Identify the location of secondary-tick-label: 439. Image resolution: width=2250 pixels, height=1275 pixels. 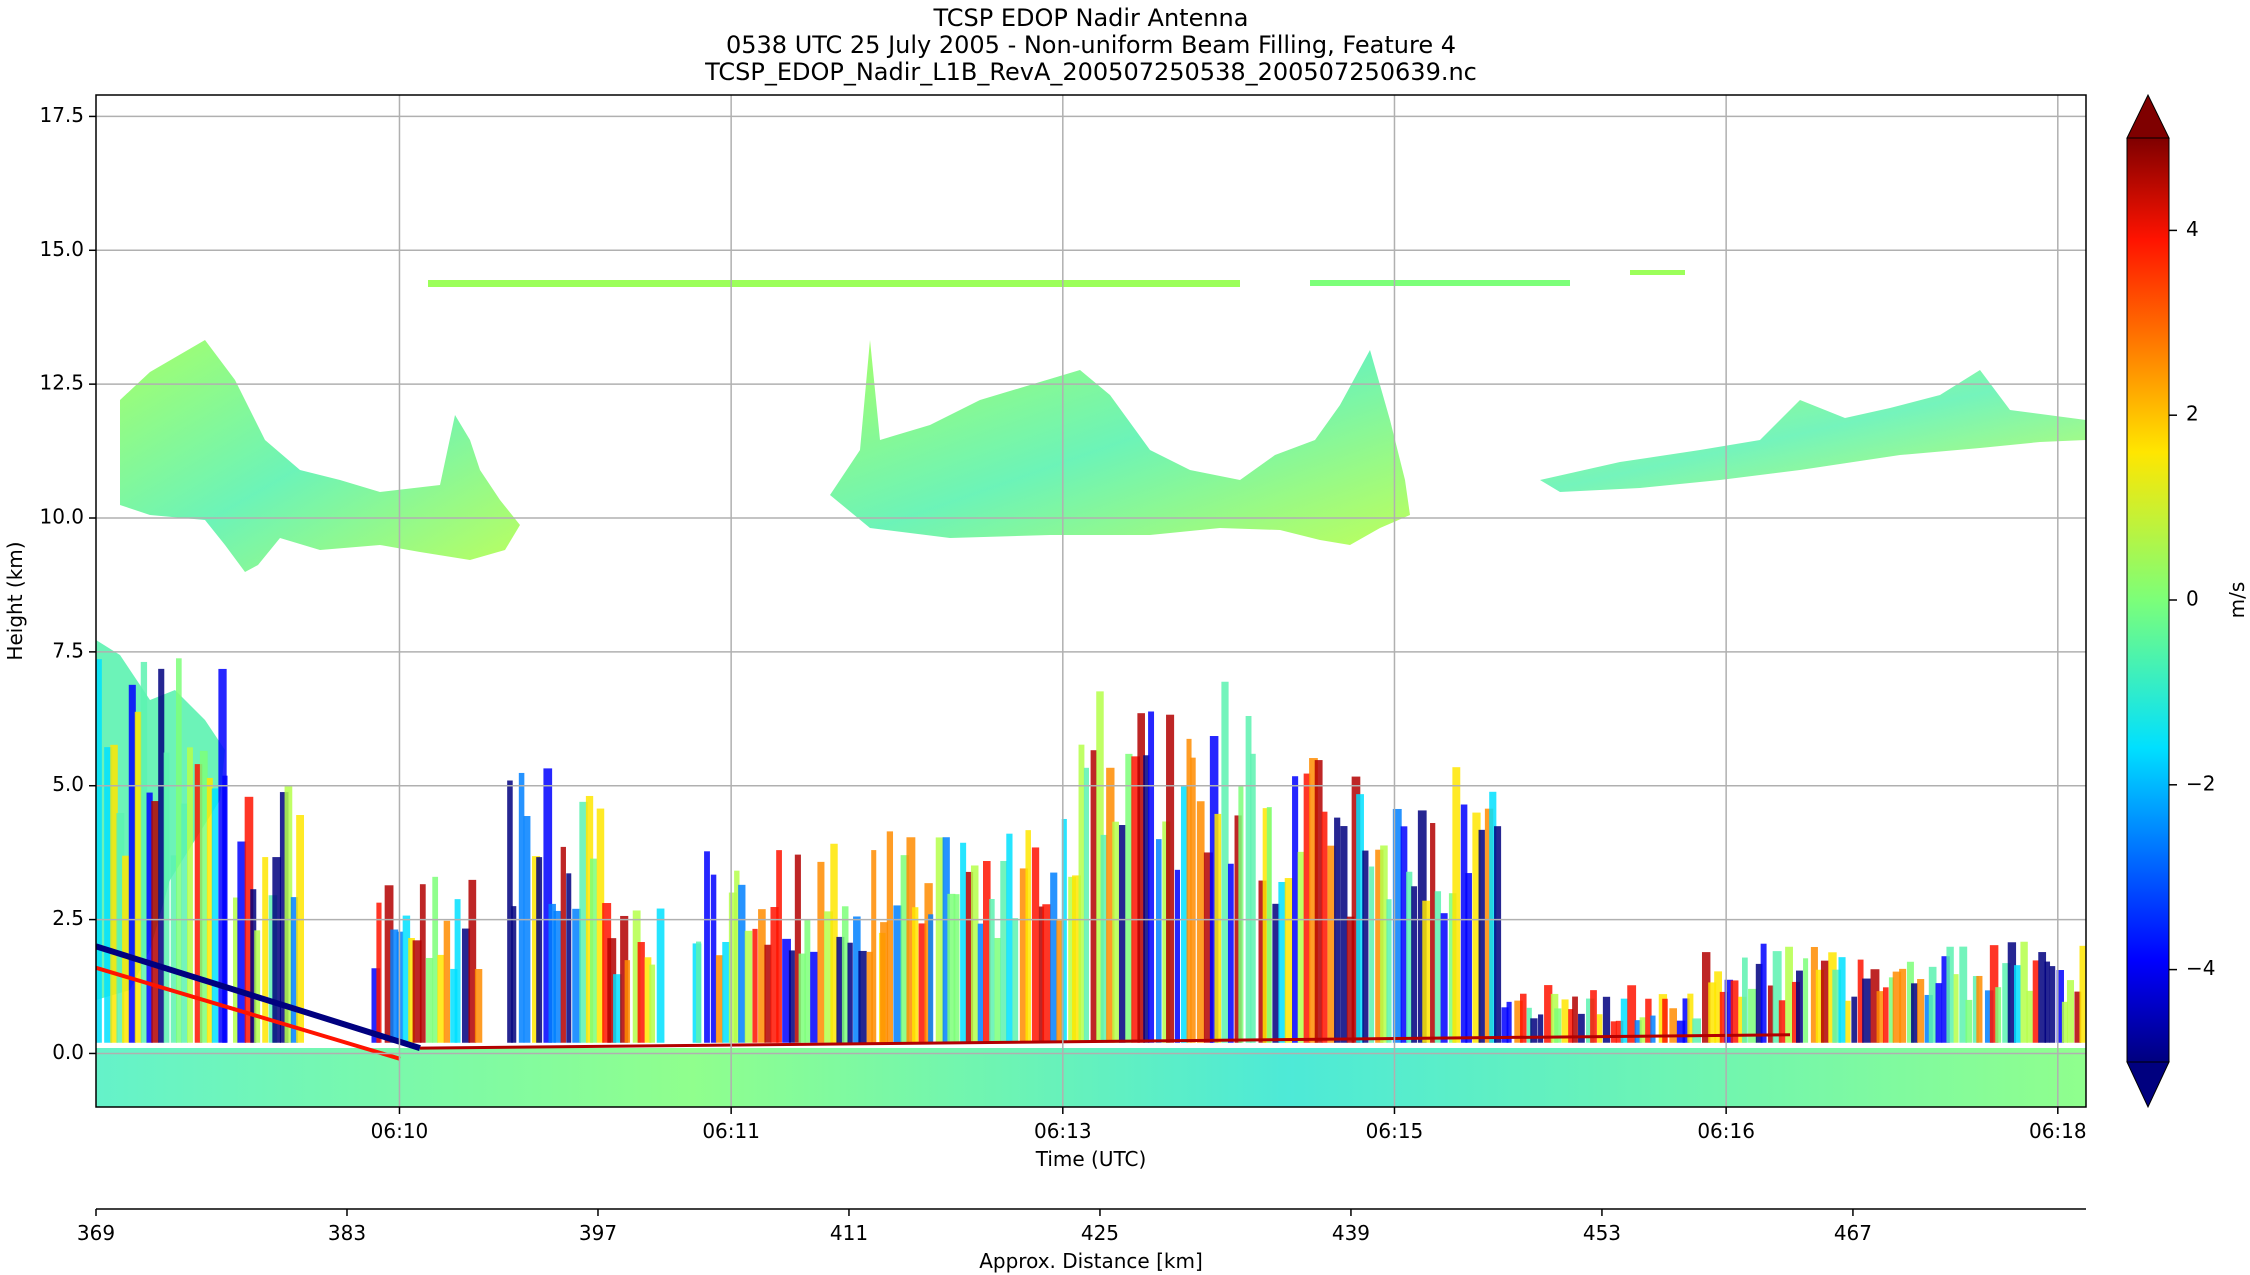
(1351, 1233).